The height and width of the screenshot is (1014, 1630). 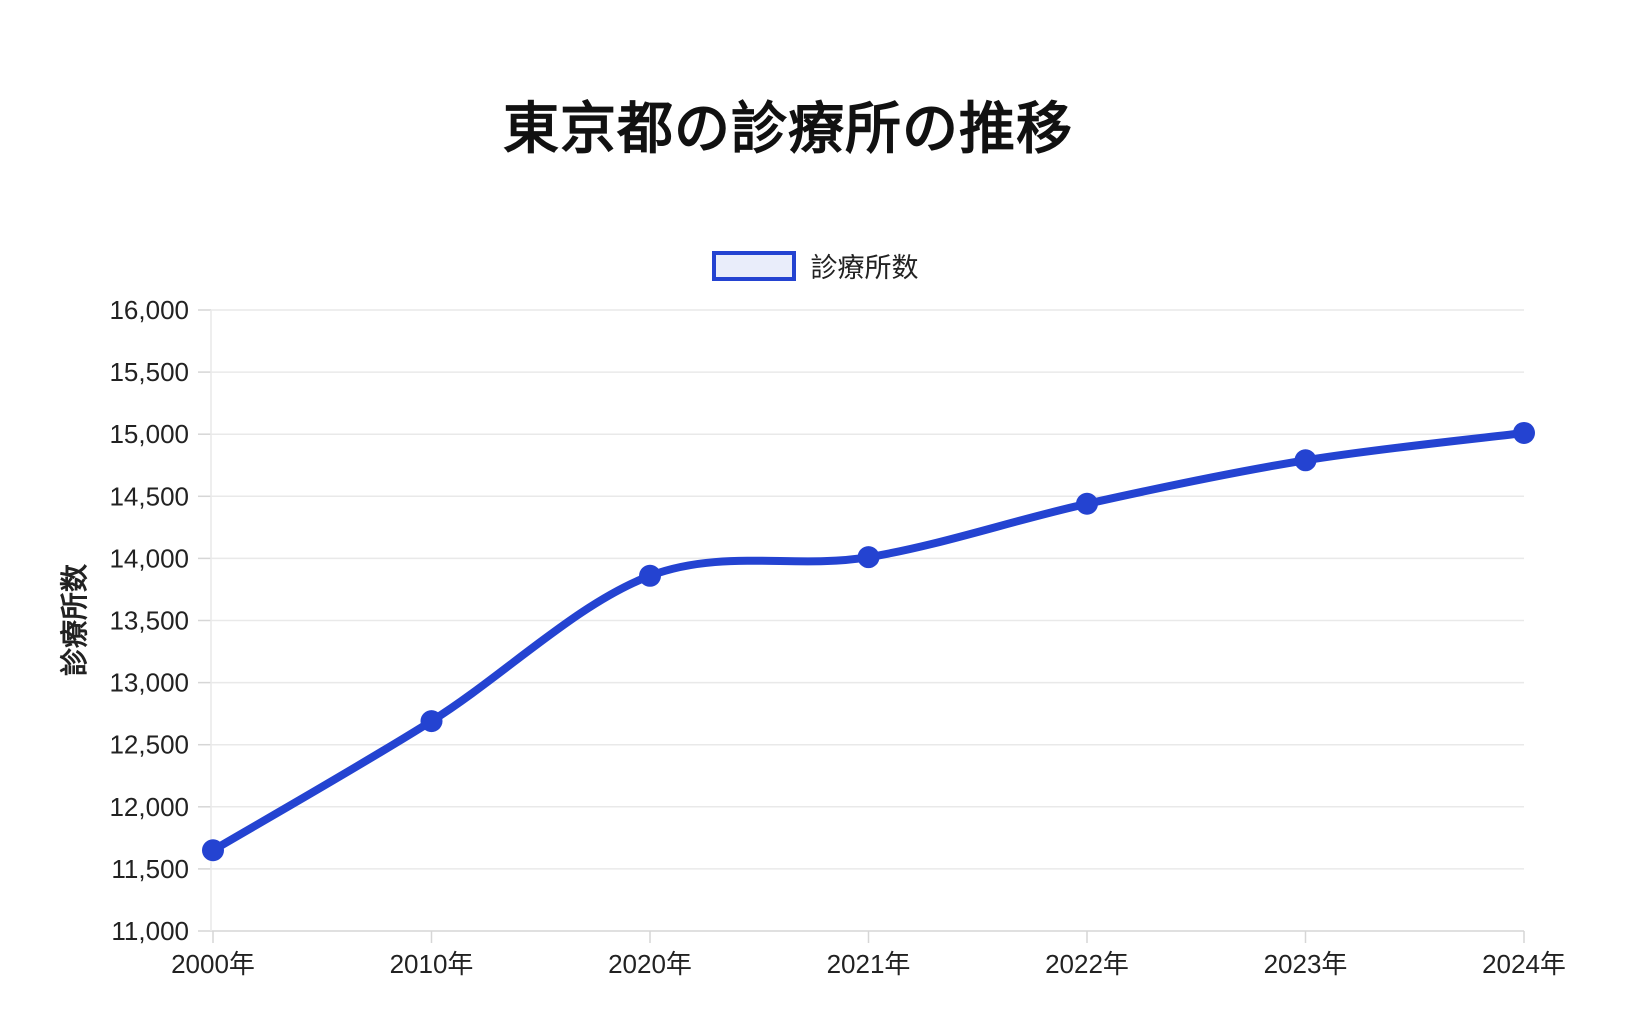 I want to click on y-tick-label: 15,500, so click(x=149, y=372).